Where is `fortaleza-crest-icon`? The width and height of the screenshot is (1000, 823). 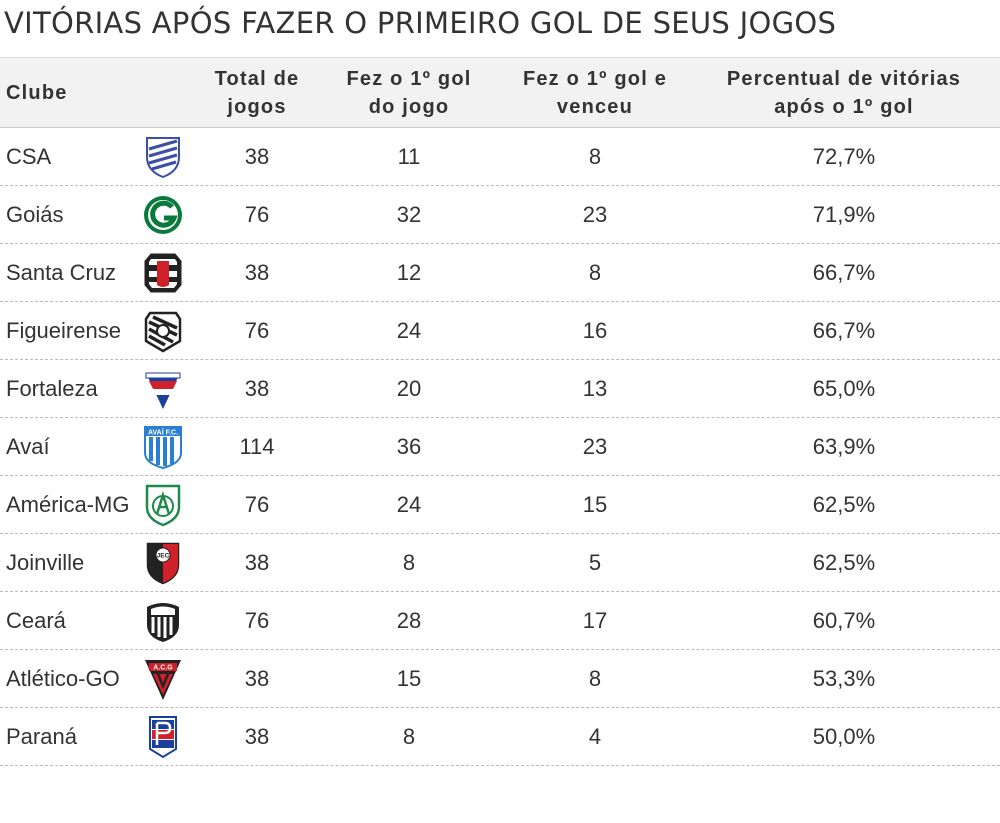 fortaleza-crest-icon is located at coordinates (163, 390).